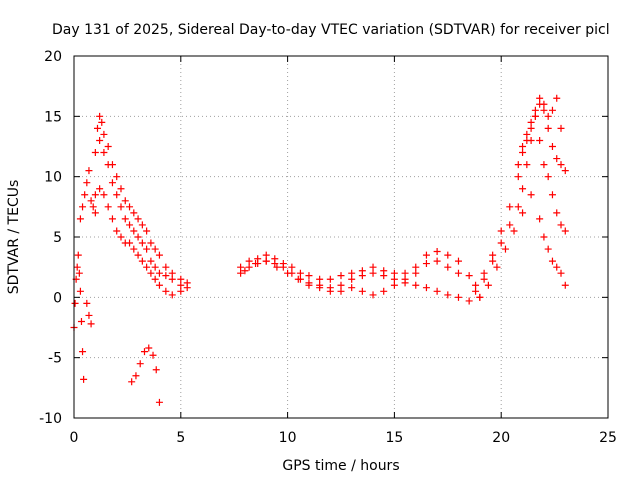 The image size is (640, 480). I want to click on x-tick-label: 0, so click(74, 438).